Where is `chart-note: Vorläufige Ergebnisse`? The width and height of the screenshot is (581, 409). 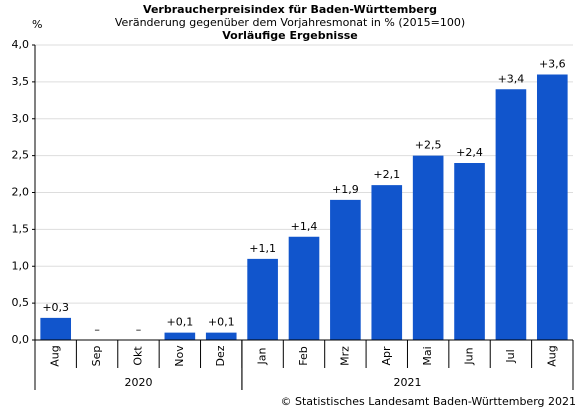 chart-note: Vorläufige Ergebnisse is located at coordinates (290, 35).